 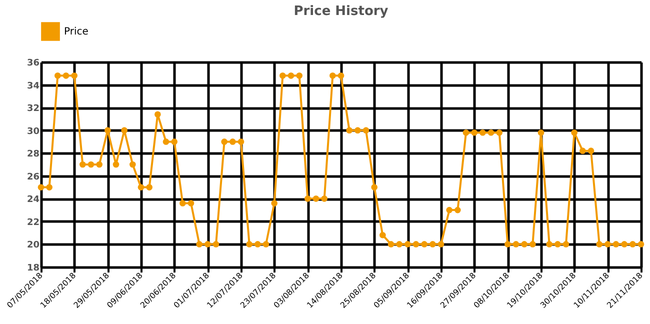 What do you see at coordinates (33, 223) in the screenshot?
I see `y-tick-label: 22` at bounding box center [33, 223].